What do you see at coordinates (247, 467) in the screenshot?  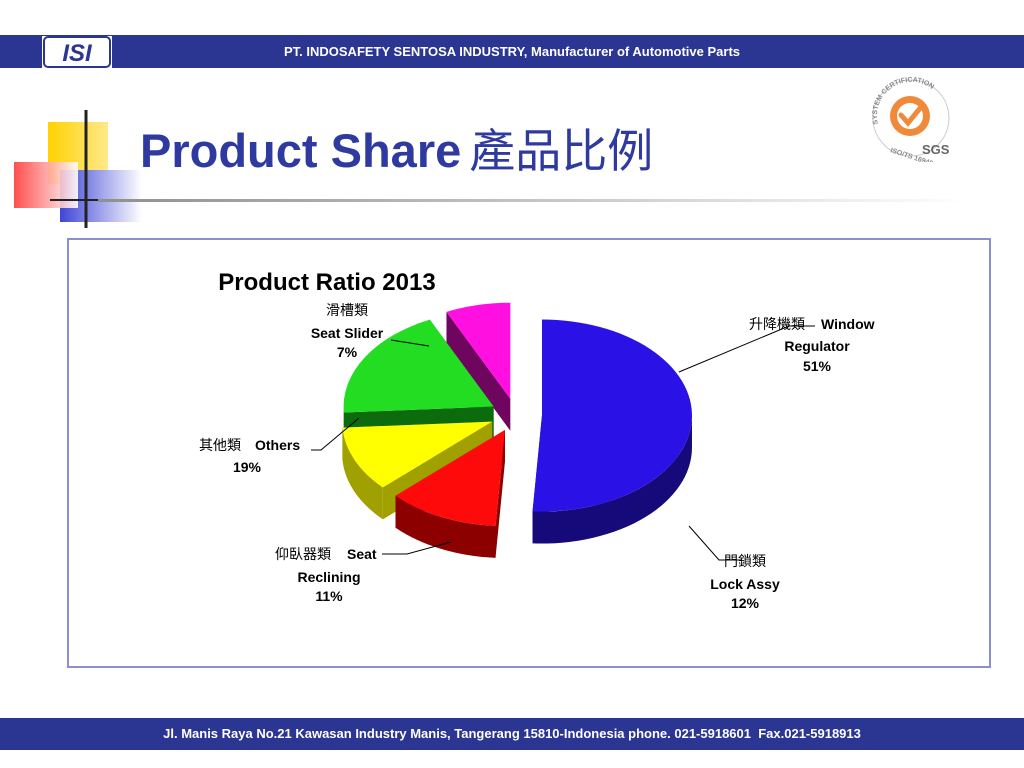 I see `label-pct-others: 19%` at bounding box center [247, 467].